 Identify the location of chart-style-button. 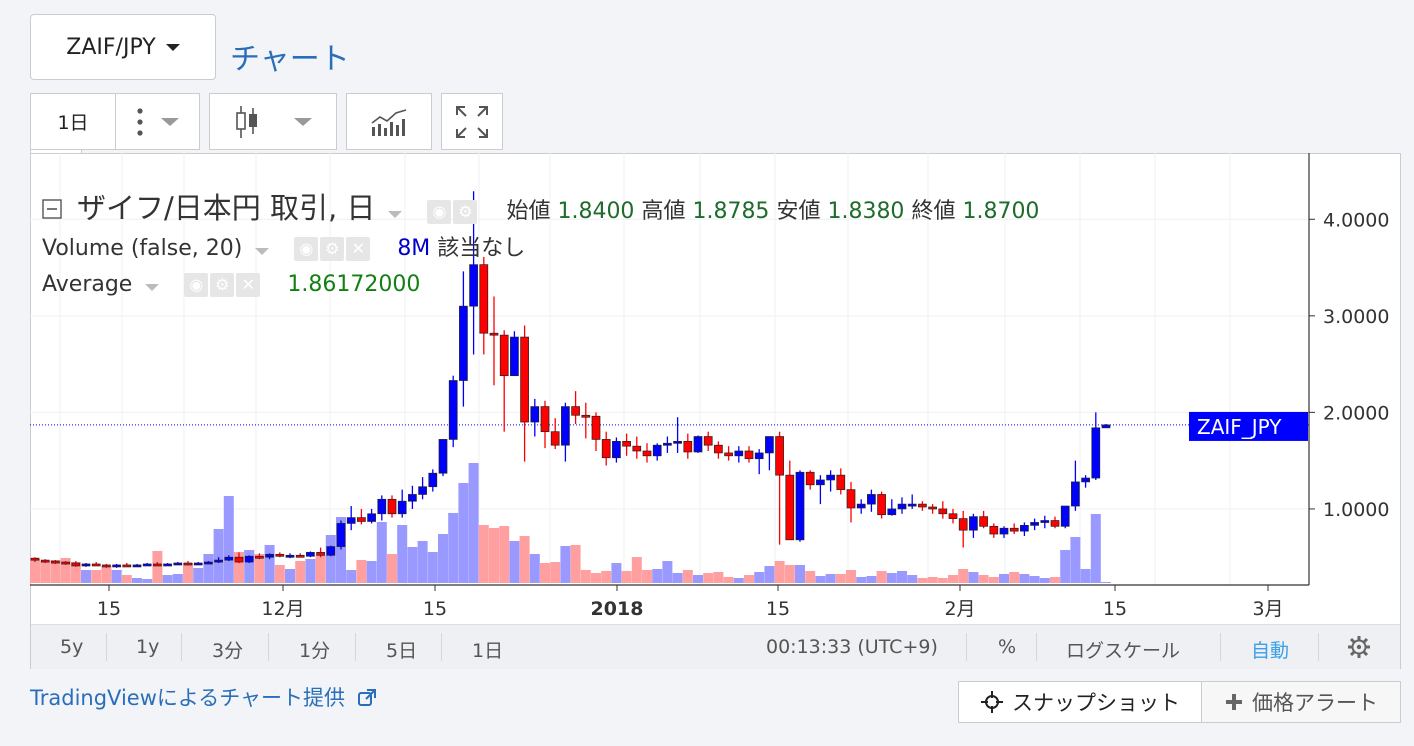
(273, 121).